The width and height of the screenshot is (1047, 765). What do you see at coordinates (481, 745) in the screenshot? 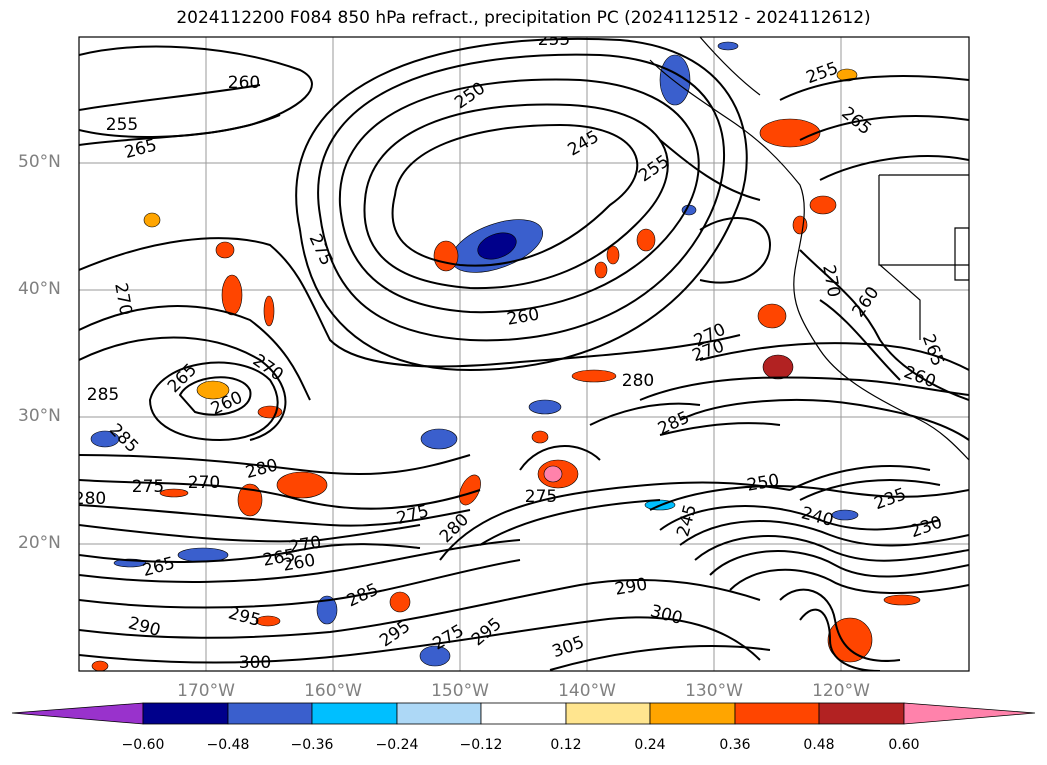
I see `colorbar-tick: −0.12` at bounding box center [481, 745].